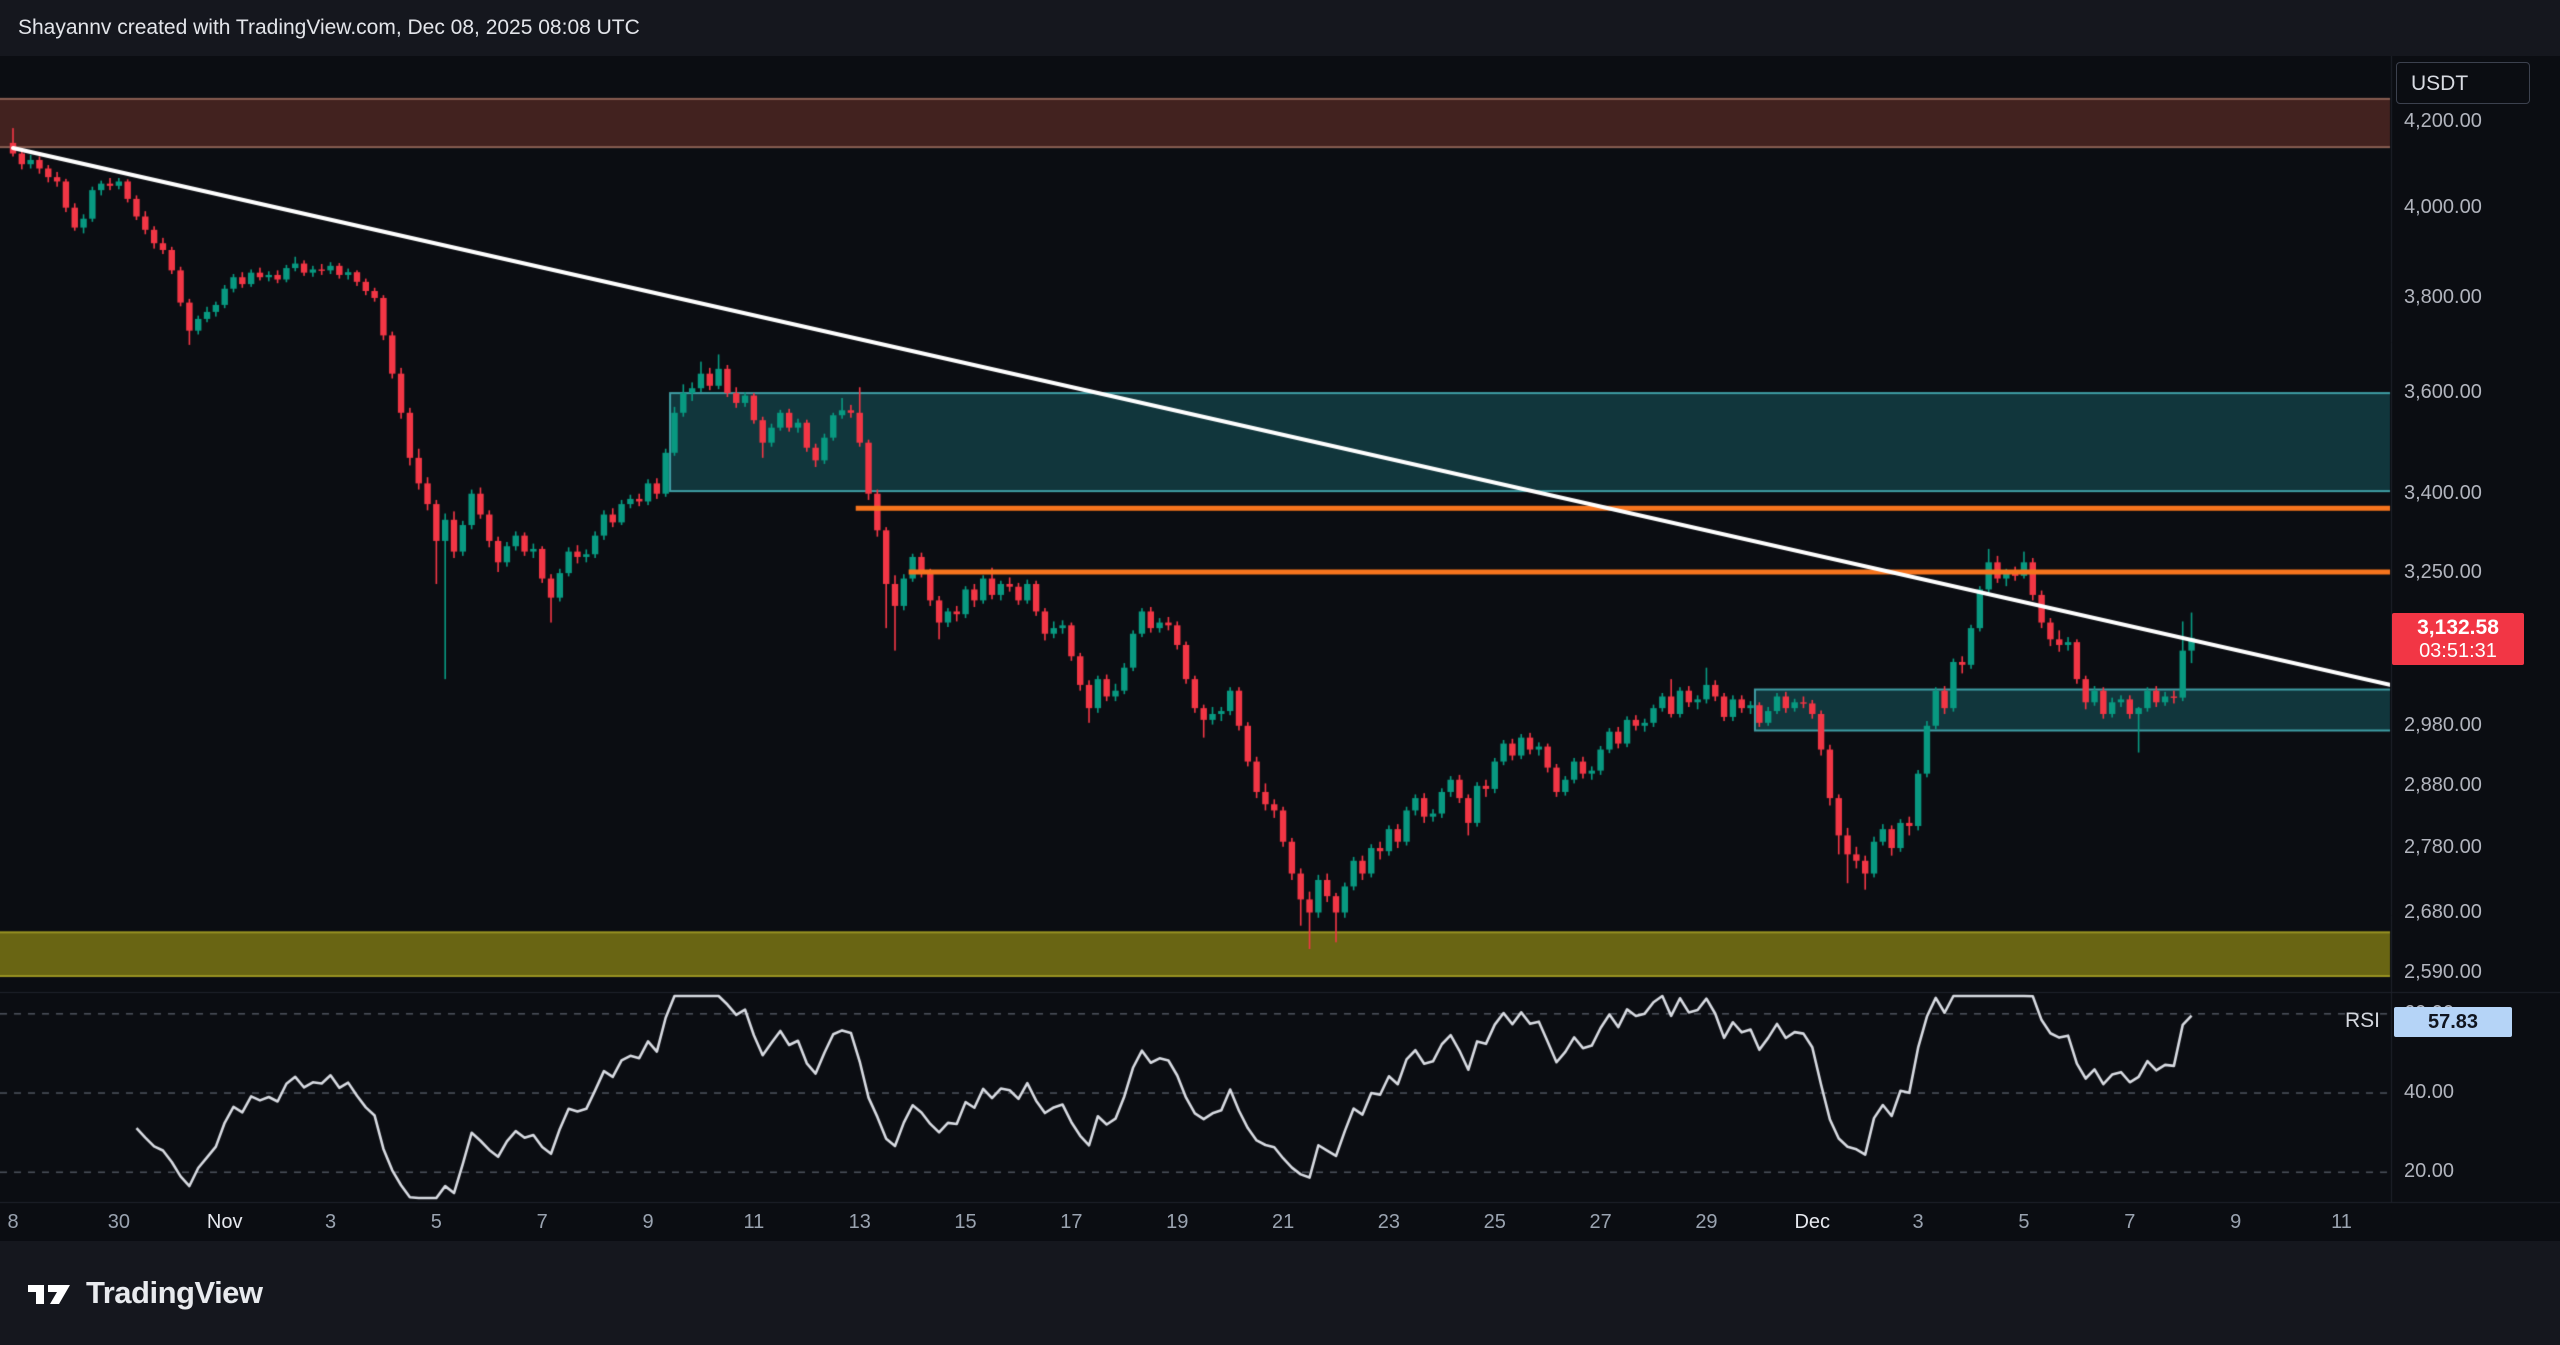 The height and width of the screenshot is (1345, 2560). I want to click on price-axis-label: 2,680.00, so click(2443, 911).